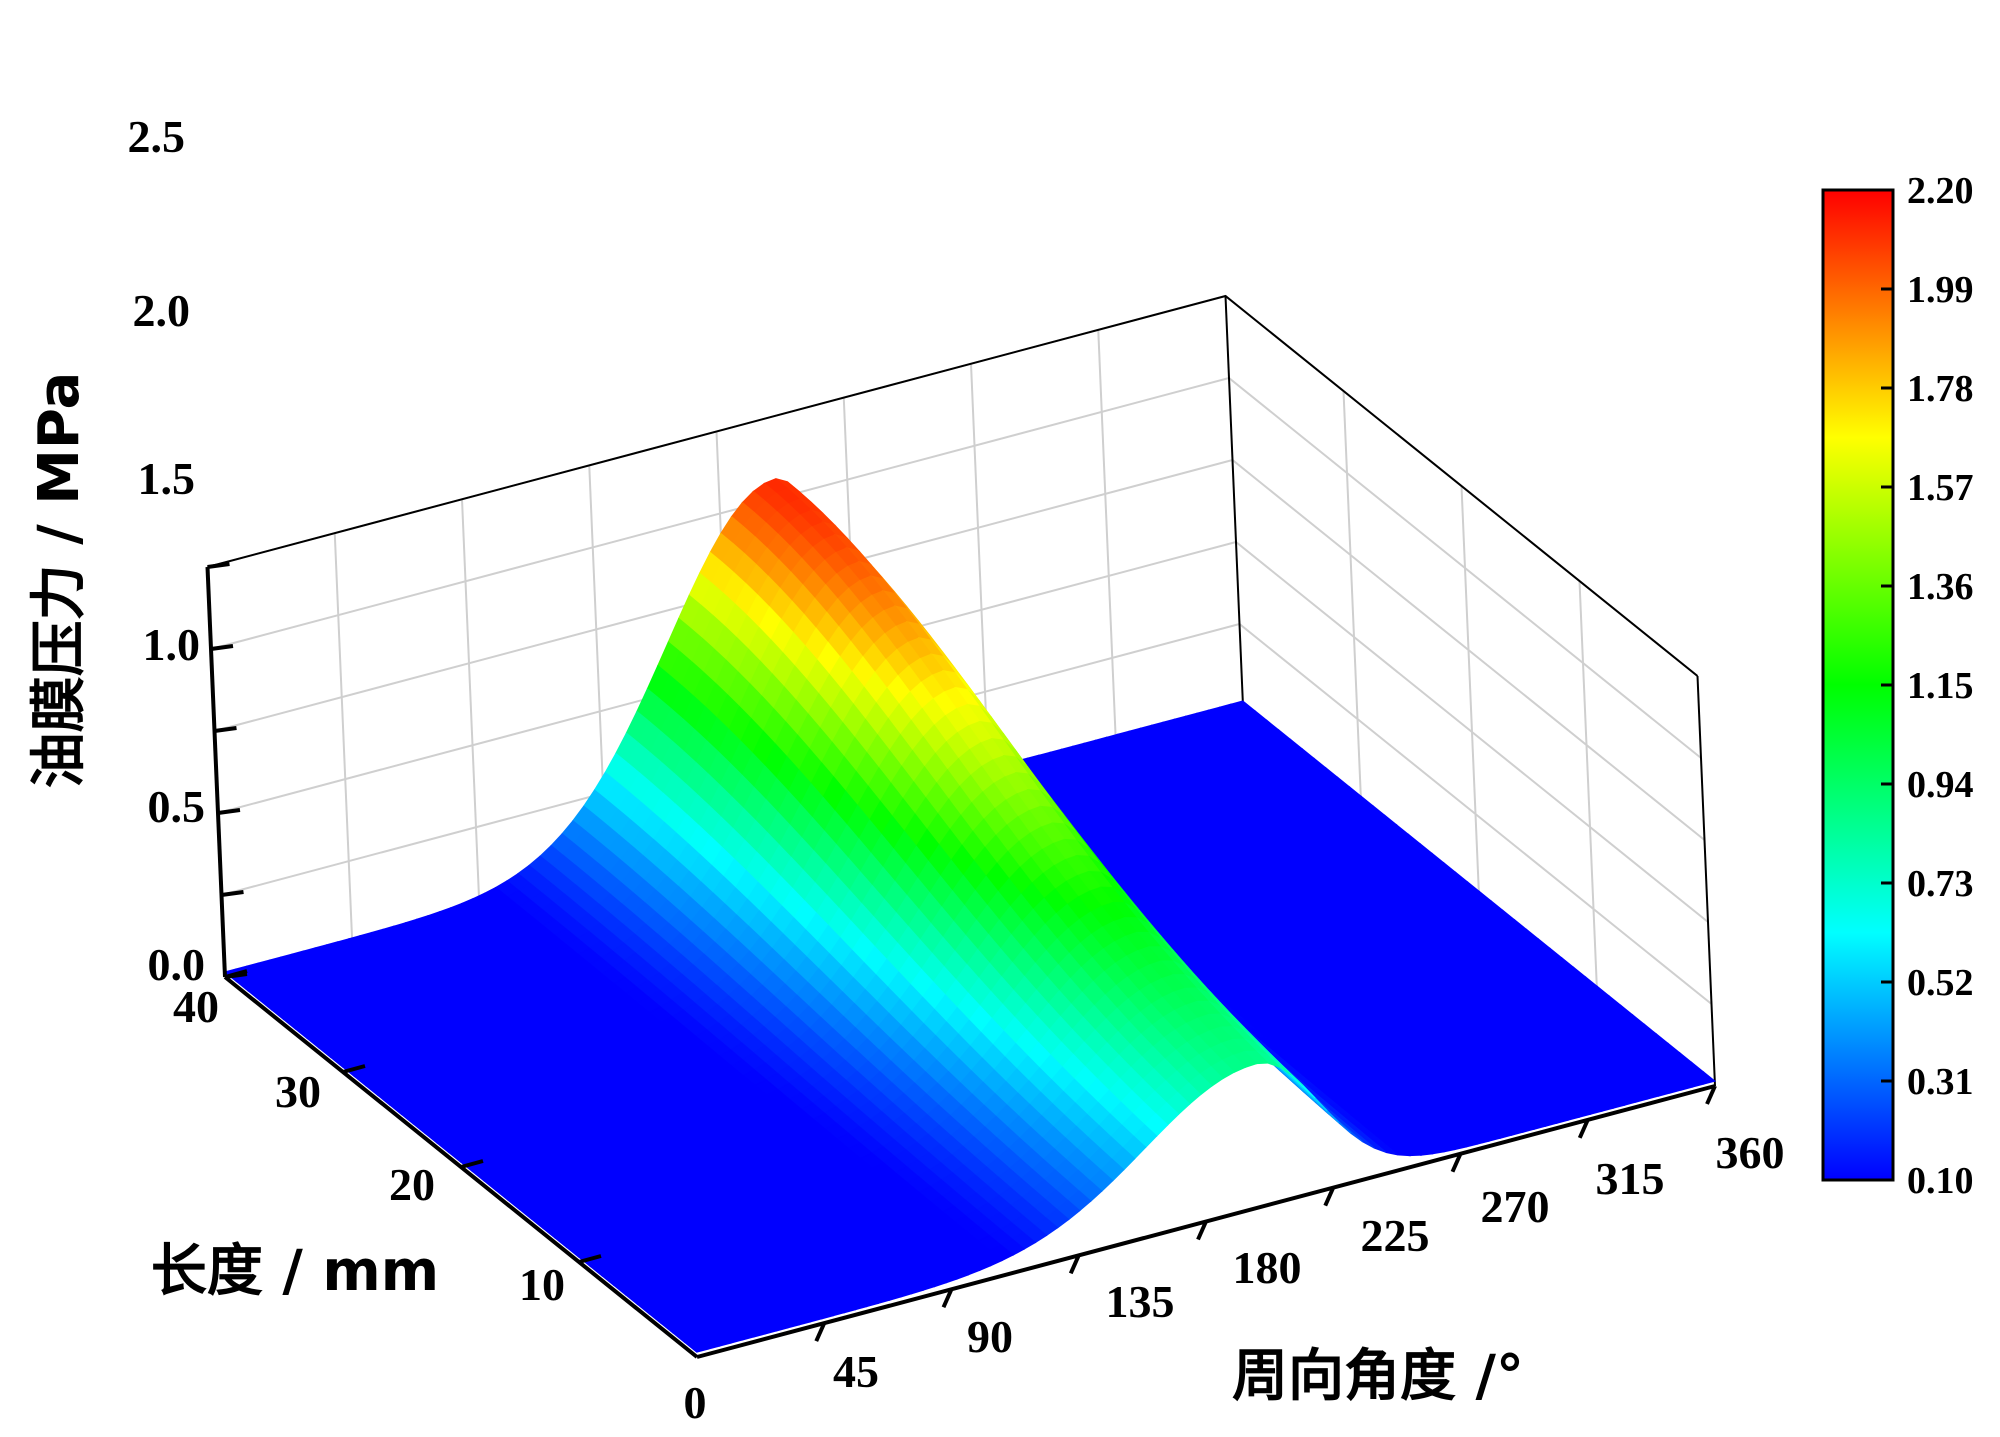 The height and width of the screenshot is (1437, 2000). Describe the element at coordinates (196, 1006) in the screenshot. I see `y-tick-label: 40` at that location.